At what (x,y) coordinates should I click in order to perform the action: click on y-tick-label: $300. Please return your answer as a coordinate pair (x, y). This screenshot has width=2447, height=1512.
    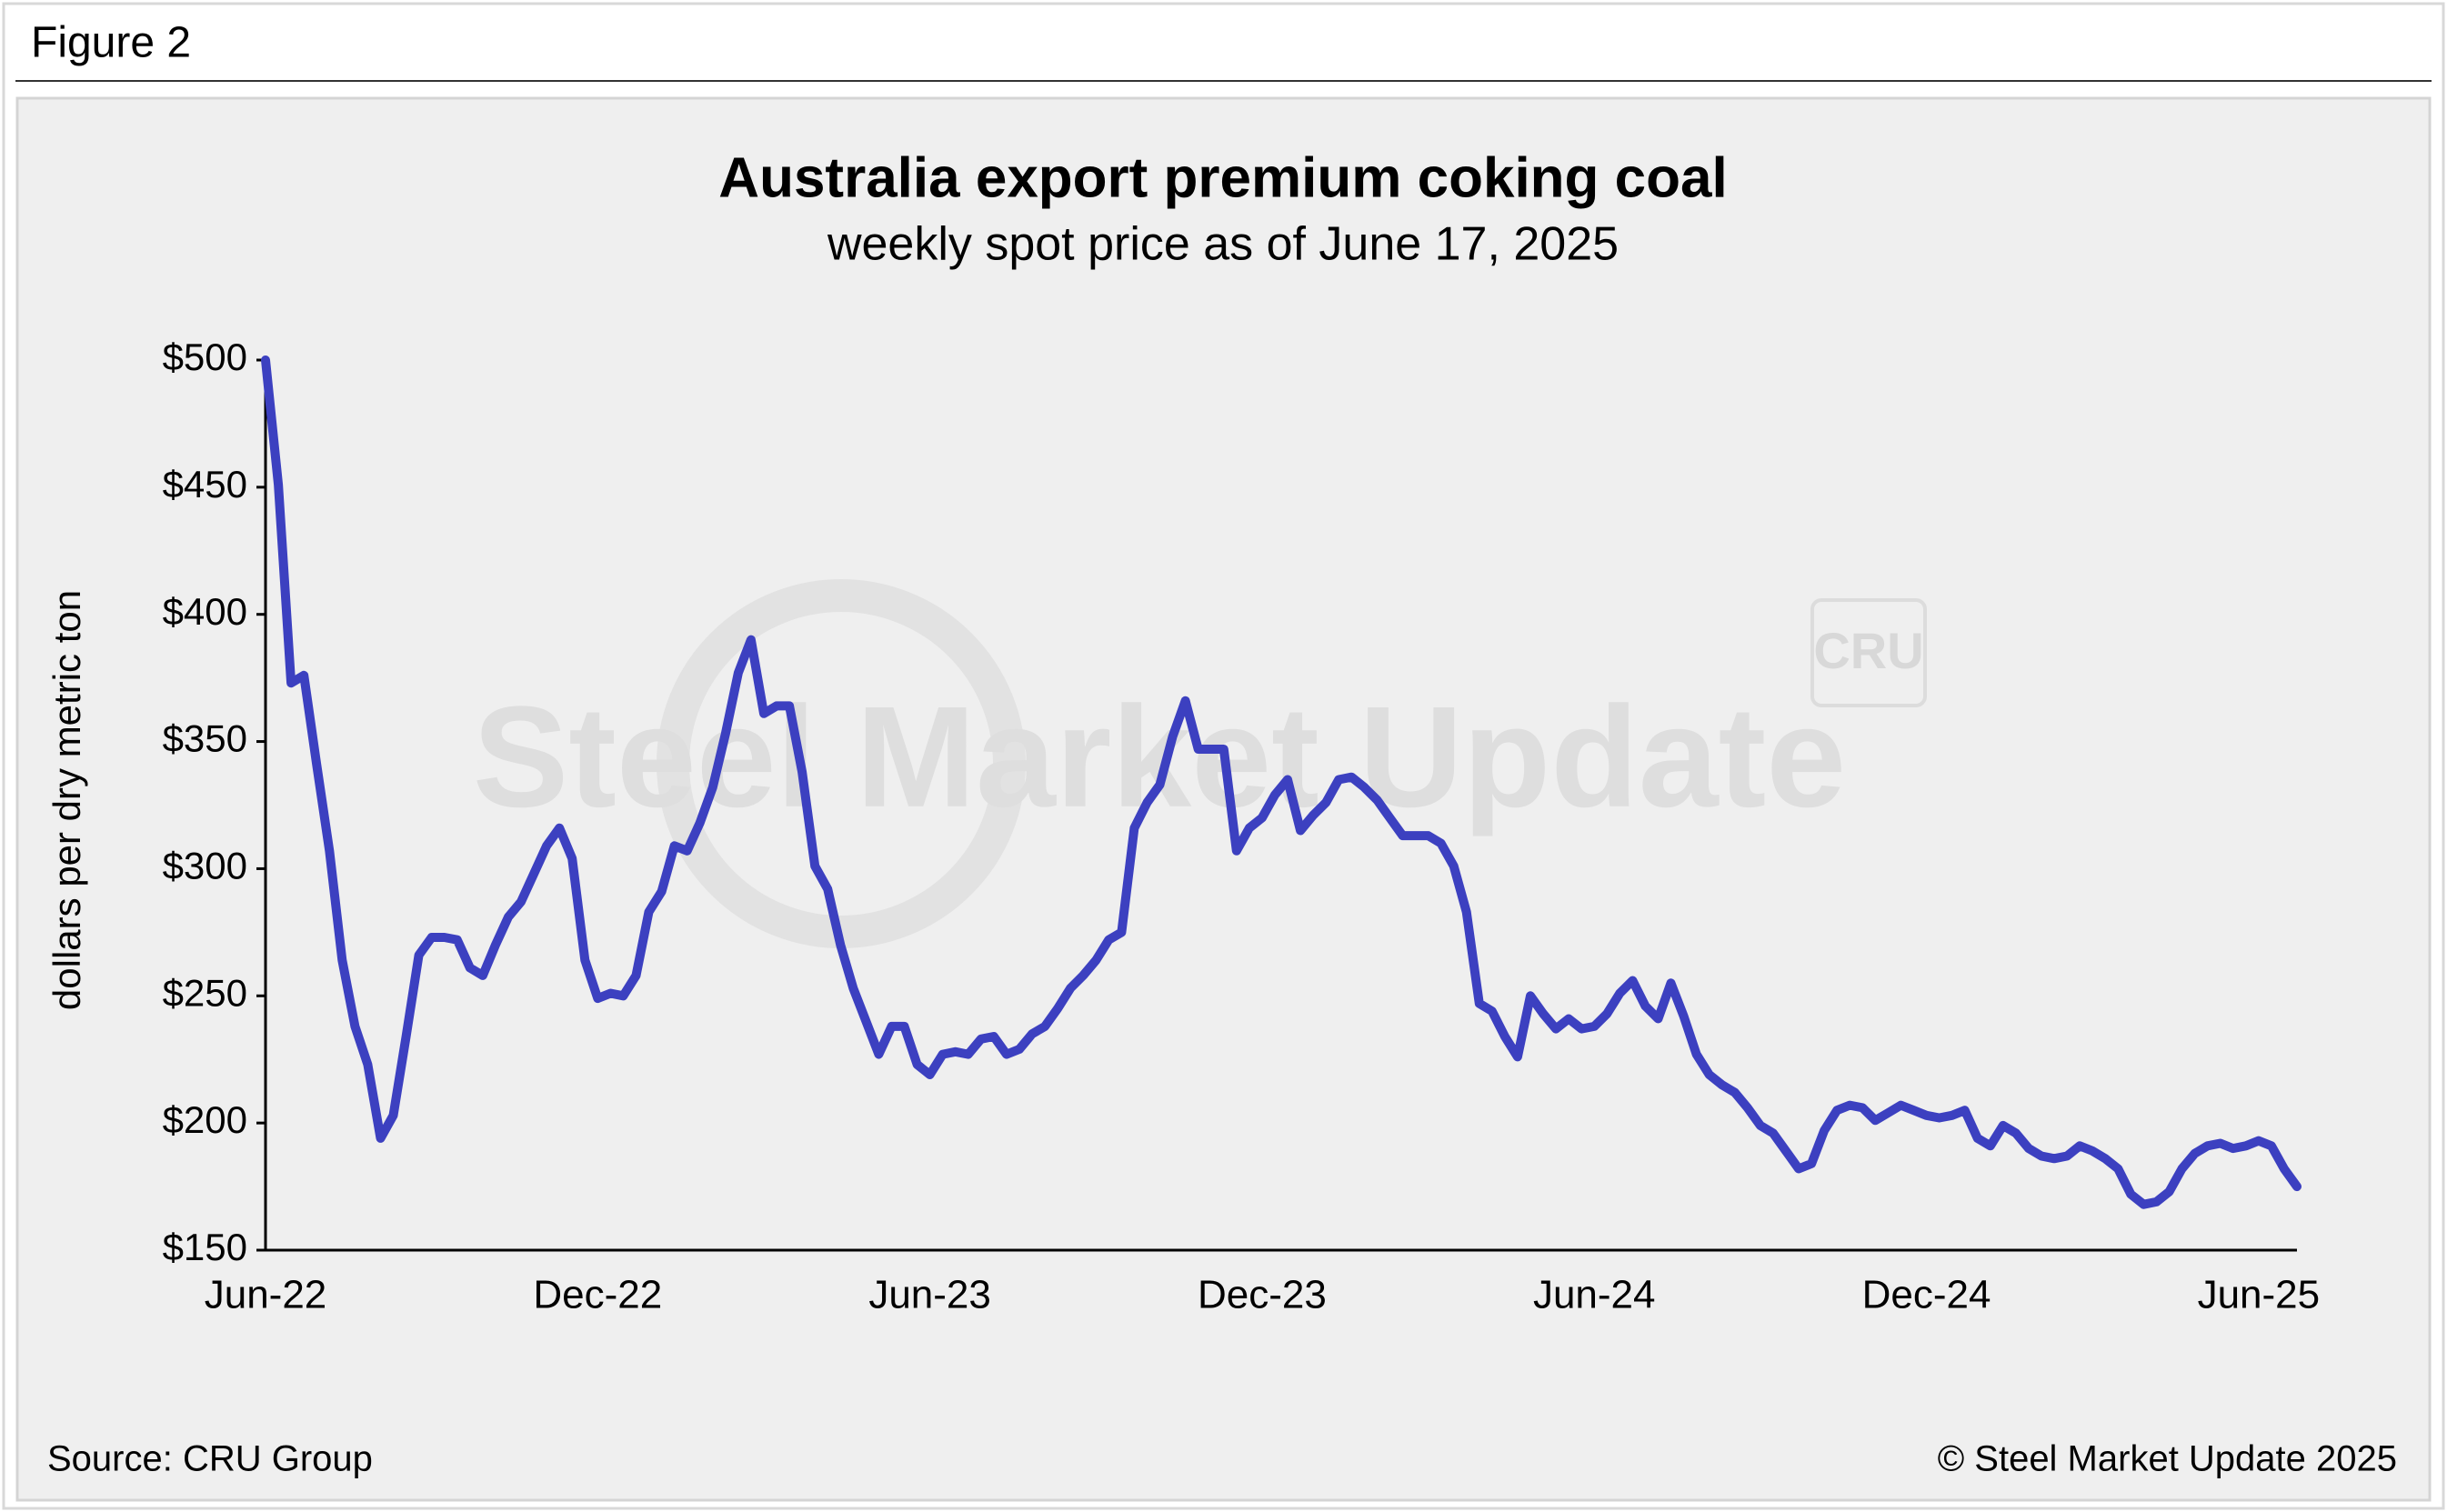
    Looking at the image, I should click on (205, 866).